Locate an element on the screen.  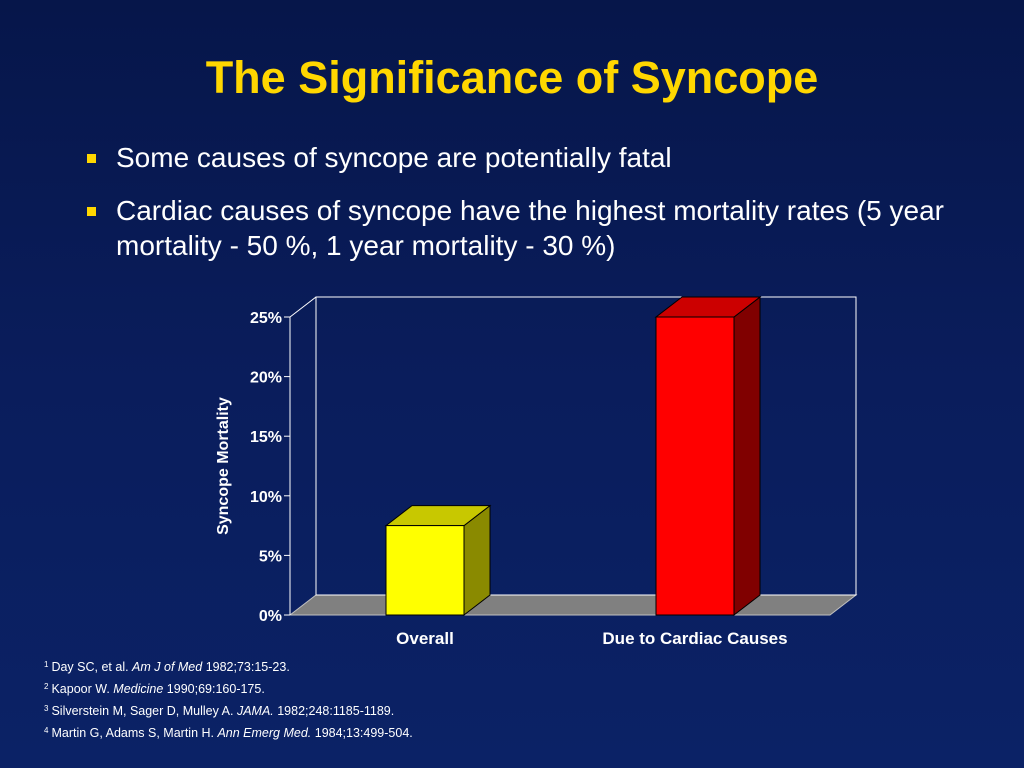
slide-title: The Significance of Syncope is located at coordinates (512, 77).